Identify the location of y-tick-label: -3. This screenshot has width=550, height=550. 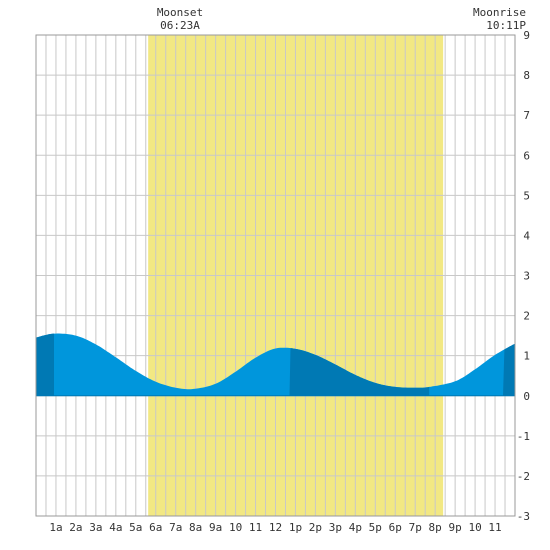
(523, 516).